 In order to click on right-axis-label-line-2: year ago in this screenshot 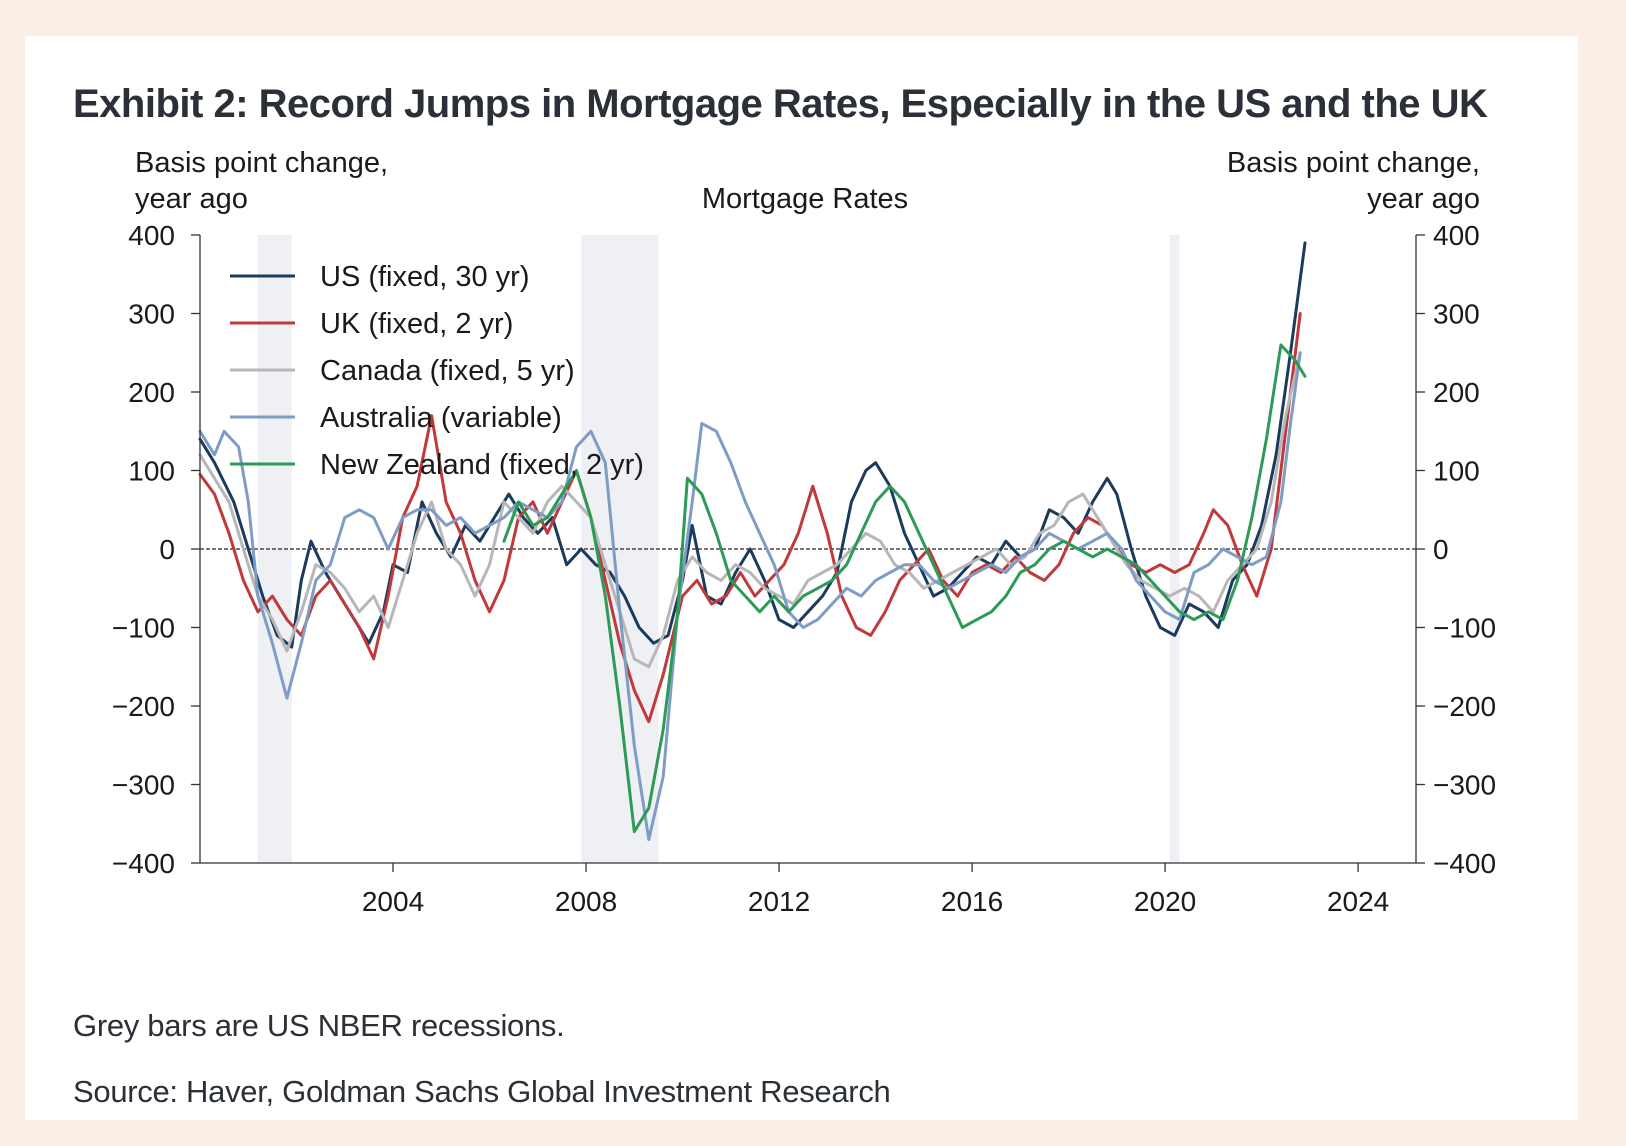, I will do `click(1423, 199)`.